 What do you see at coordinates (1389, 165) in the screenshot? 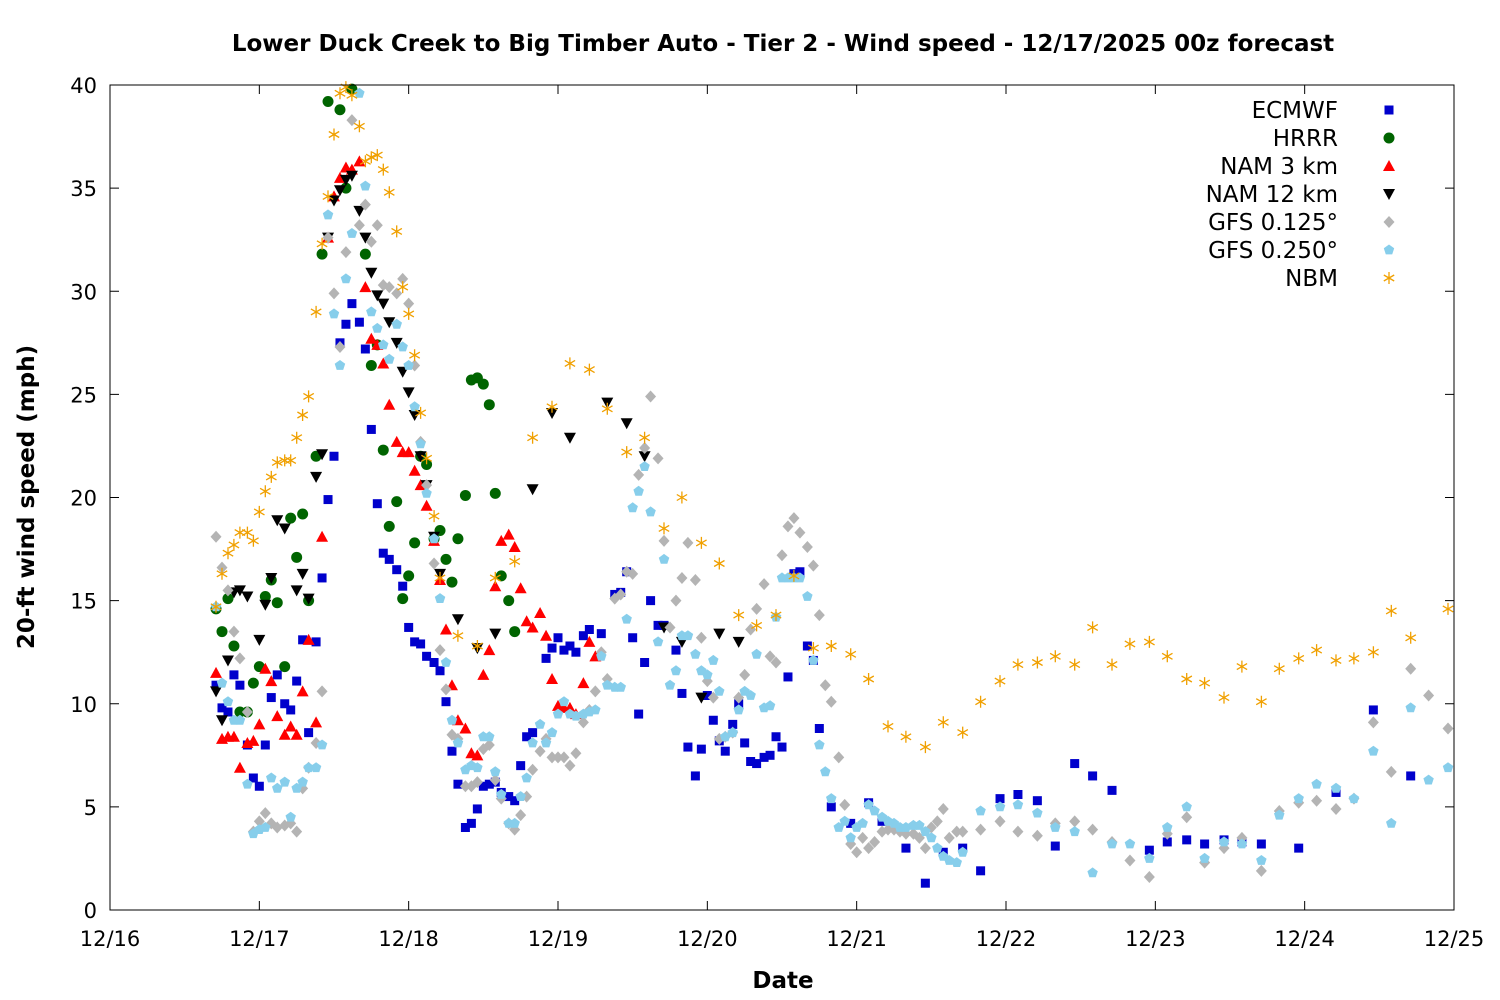
I see `legend-marker-nam-3-km` at bounding box center [1389, 165].